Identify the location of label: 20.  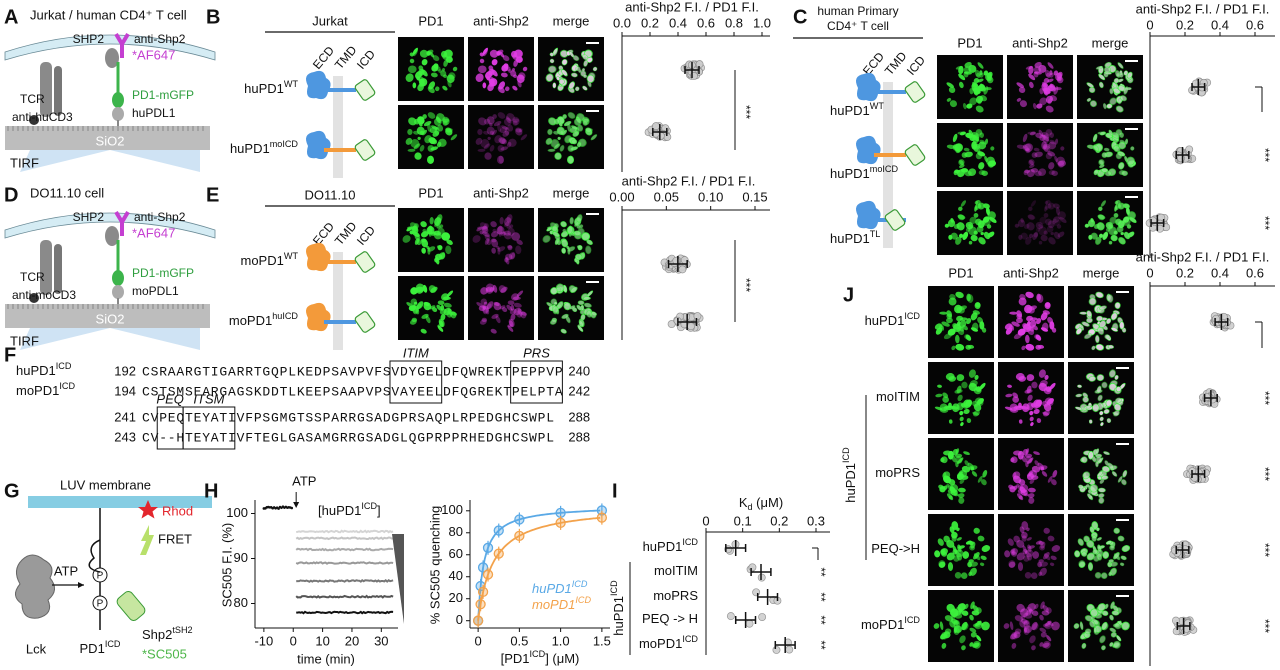
(352, 640).